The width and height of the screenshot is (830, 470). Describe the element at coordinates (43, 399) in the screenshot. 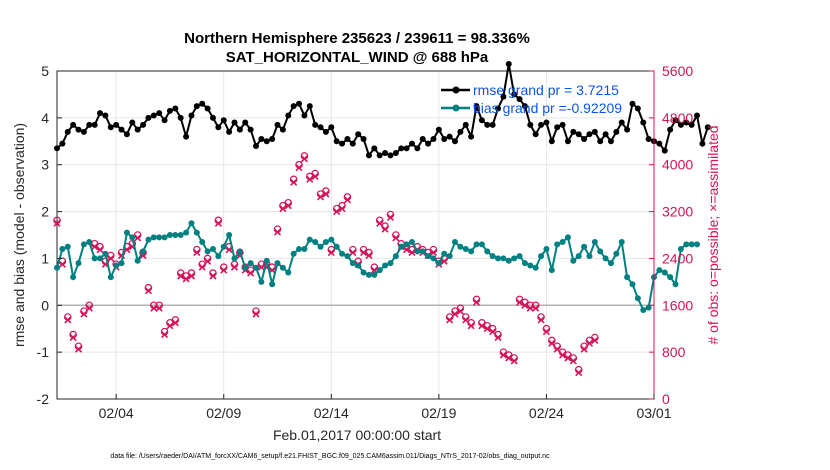

I see `y-tick-label: -2` at that location.